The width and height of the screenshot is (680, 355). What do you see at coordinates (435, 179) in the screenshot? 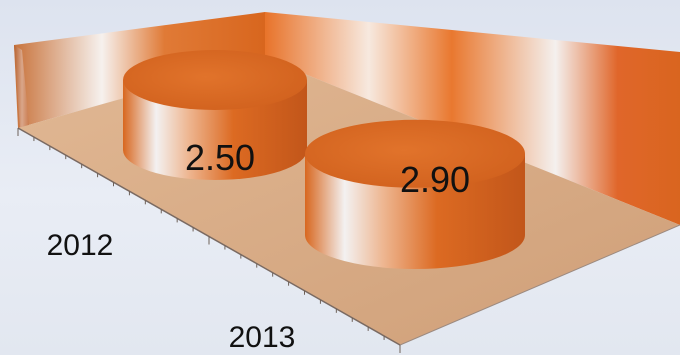
I see `data-label: 2.90` at bounding box center [435, 179].